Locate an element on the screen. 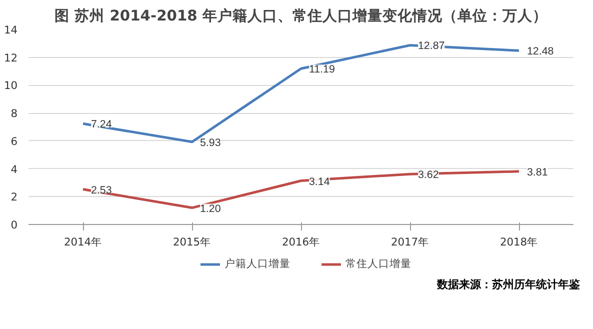 The image size is (593, 329). y-tick-label: 10 is located at coordinates (11, 85).